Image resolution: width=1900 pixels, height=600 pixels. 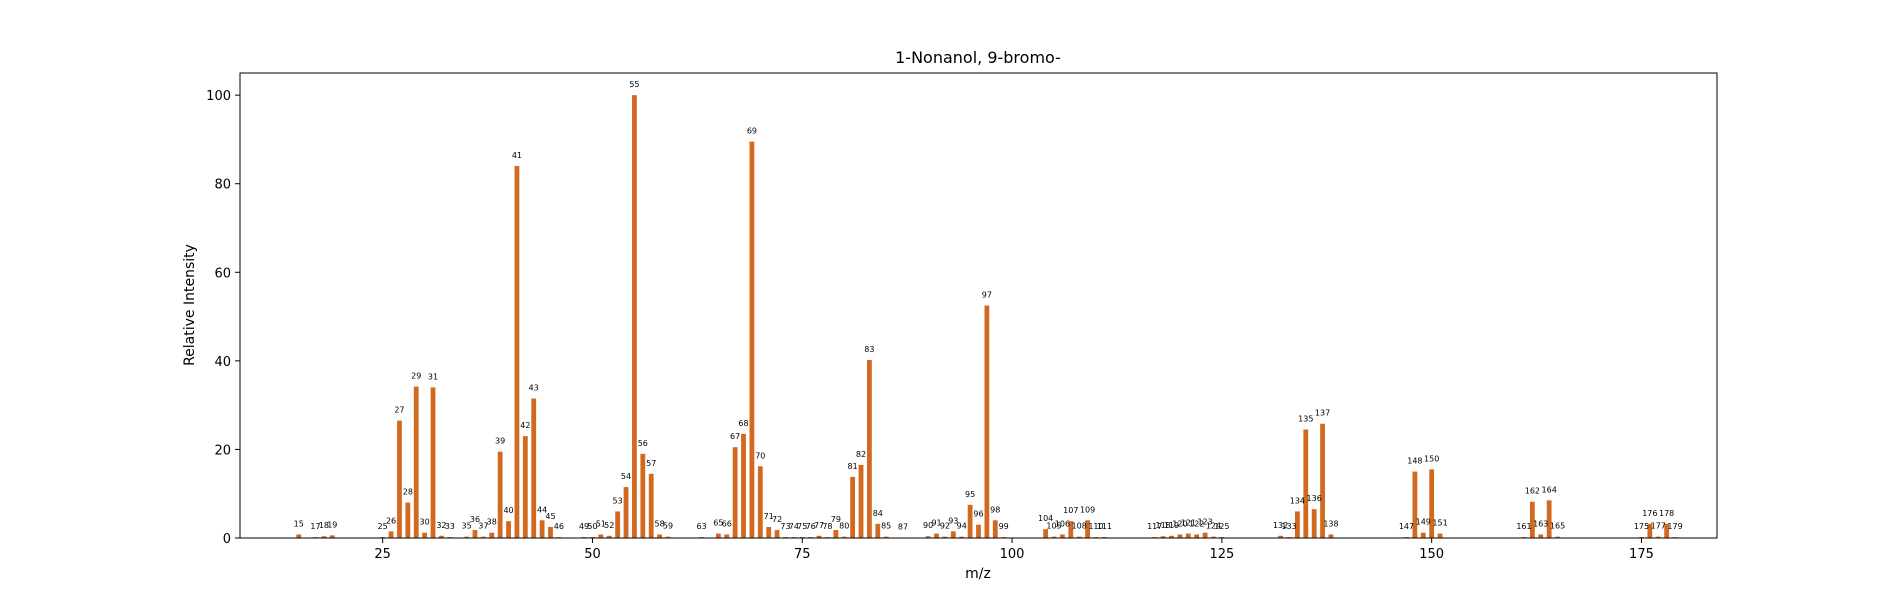 I want to click on bar-label-mz-31: 31, so click(x=433, y=376).